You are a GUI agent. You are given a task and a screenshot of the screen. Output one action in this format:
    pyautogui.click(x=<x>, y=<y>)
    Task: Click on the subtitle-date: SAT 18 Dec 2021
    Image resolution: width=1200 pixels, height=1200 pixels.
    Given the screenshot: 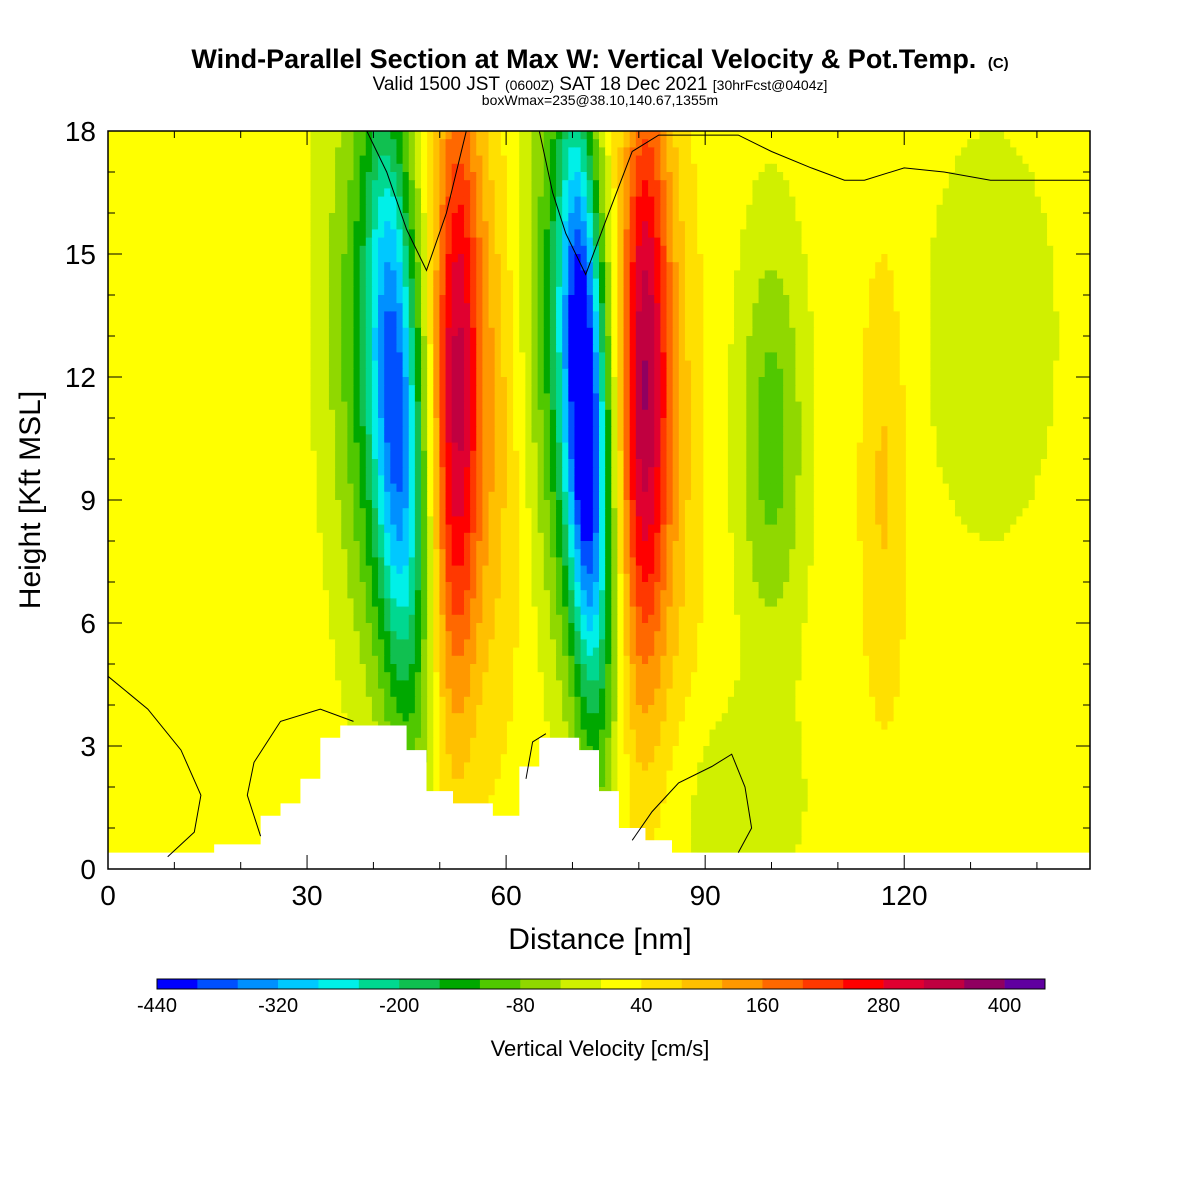 What is the action you would take?
    pyautogui.click(x=633, y=84)
    